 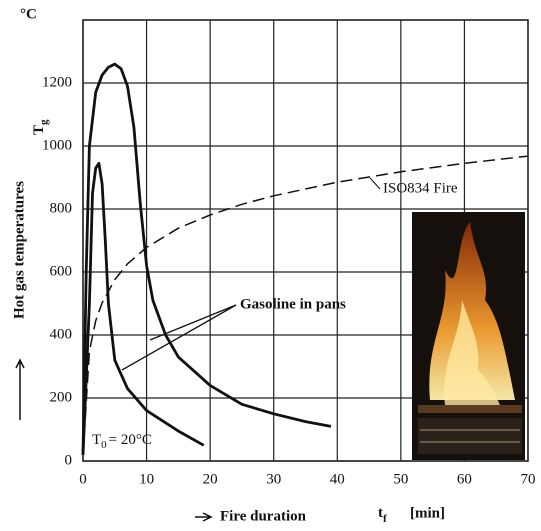 I want to click on annotation: T, so click(x=96, y=440).